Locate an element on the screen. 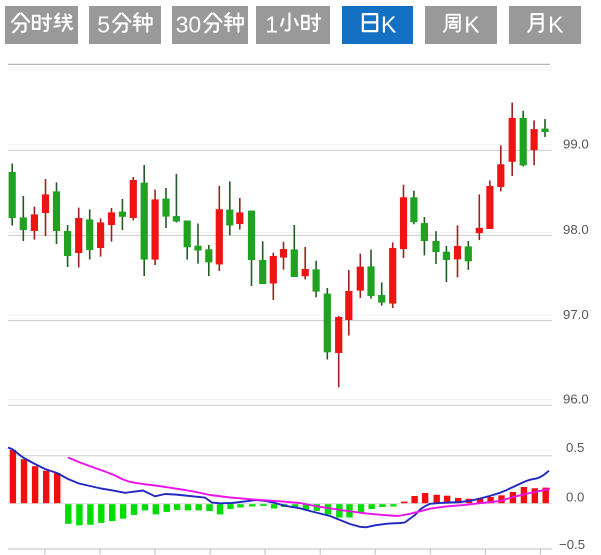 The width and height of the screenshot is (601, 555). svg-text: 0.5 is located at coordinates (575, 447).